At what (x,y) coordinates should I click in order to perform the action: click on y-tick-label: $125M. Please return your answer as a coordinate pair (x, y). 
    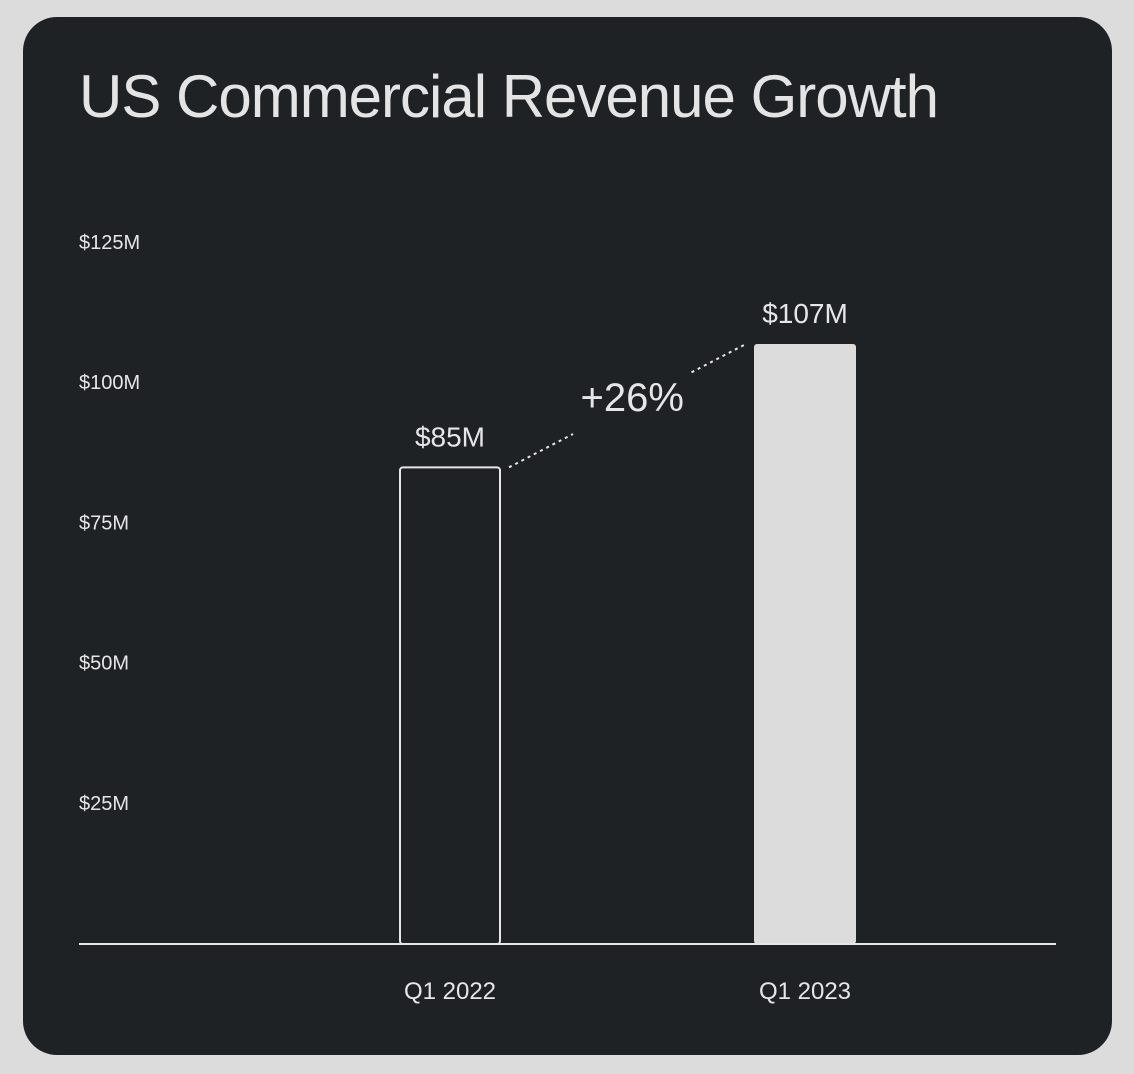
    Looking at the image, I should click on (109, 243).